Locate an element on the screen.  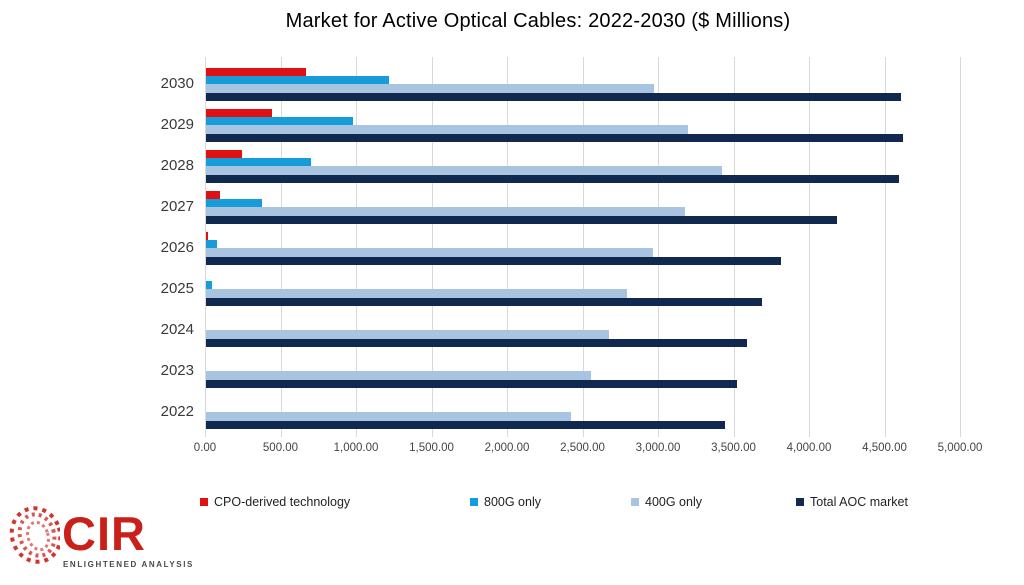
y-axis-label-2022: 2022 is located at coordinates (177, 412).